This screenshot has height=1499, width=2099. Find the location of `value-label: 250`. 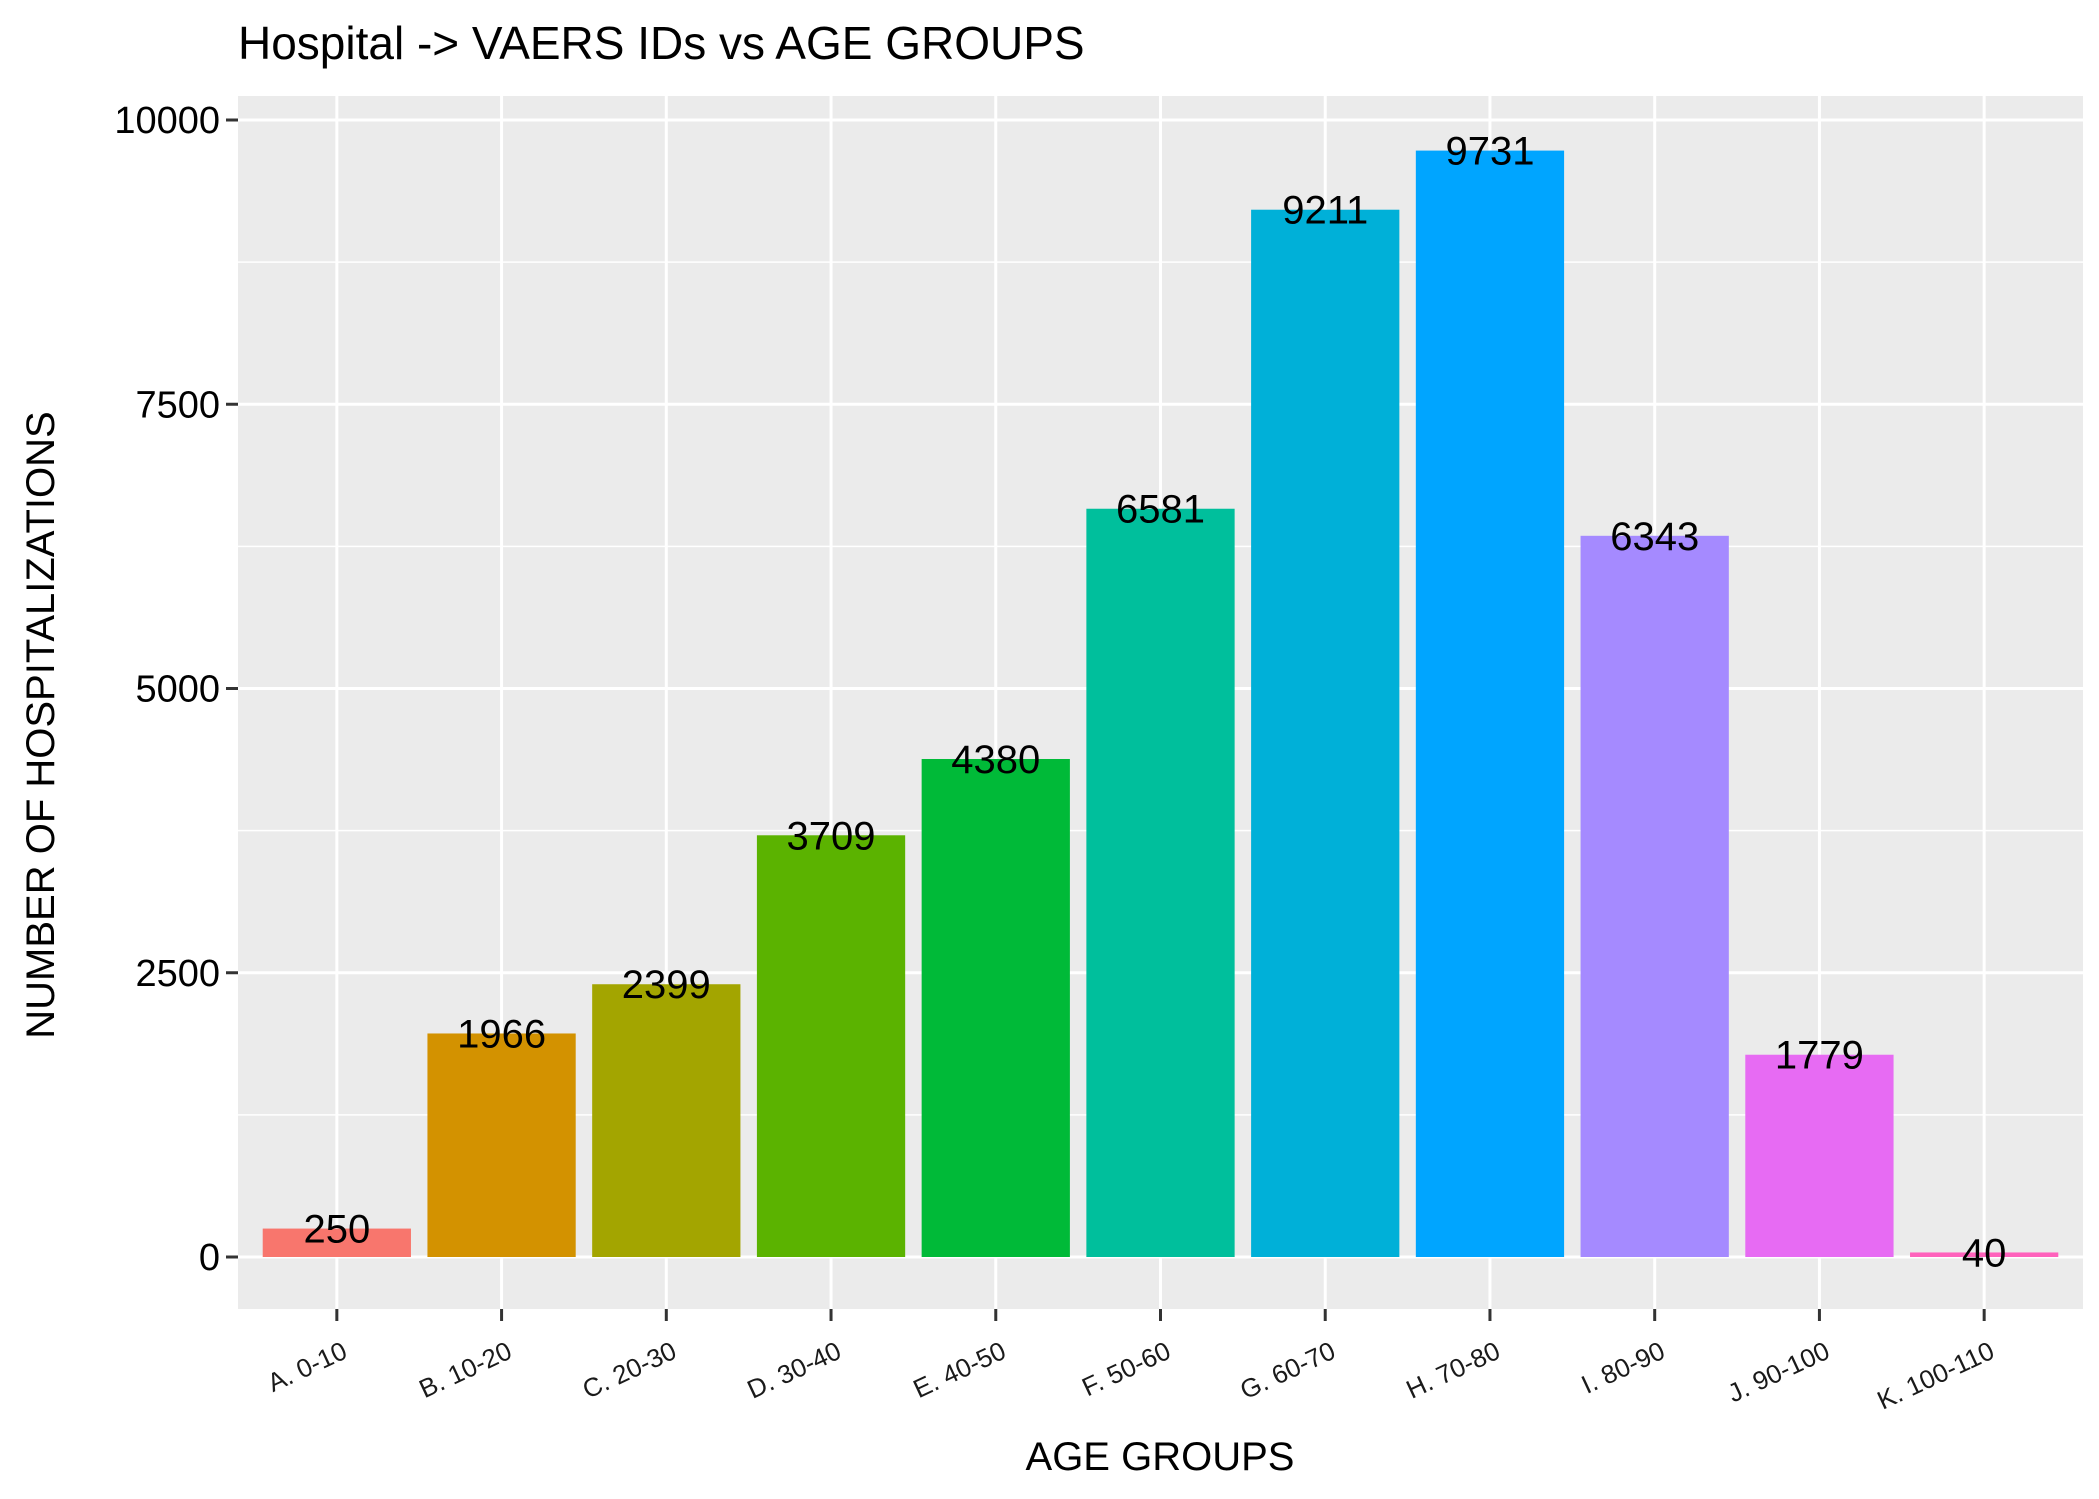

value-label: 250 is located at coordinates (336, 1230).